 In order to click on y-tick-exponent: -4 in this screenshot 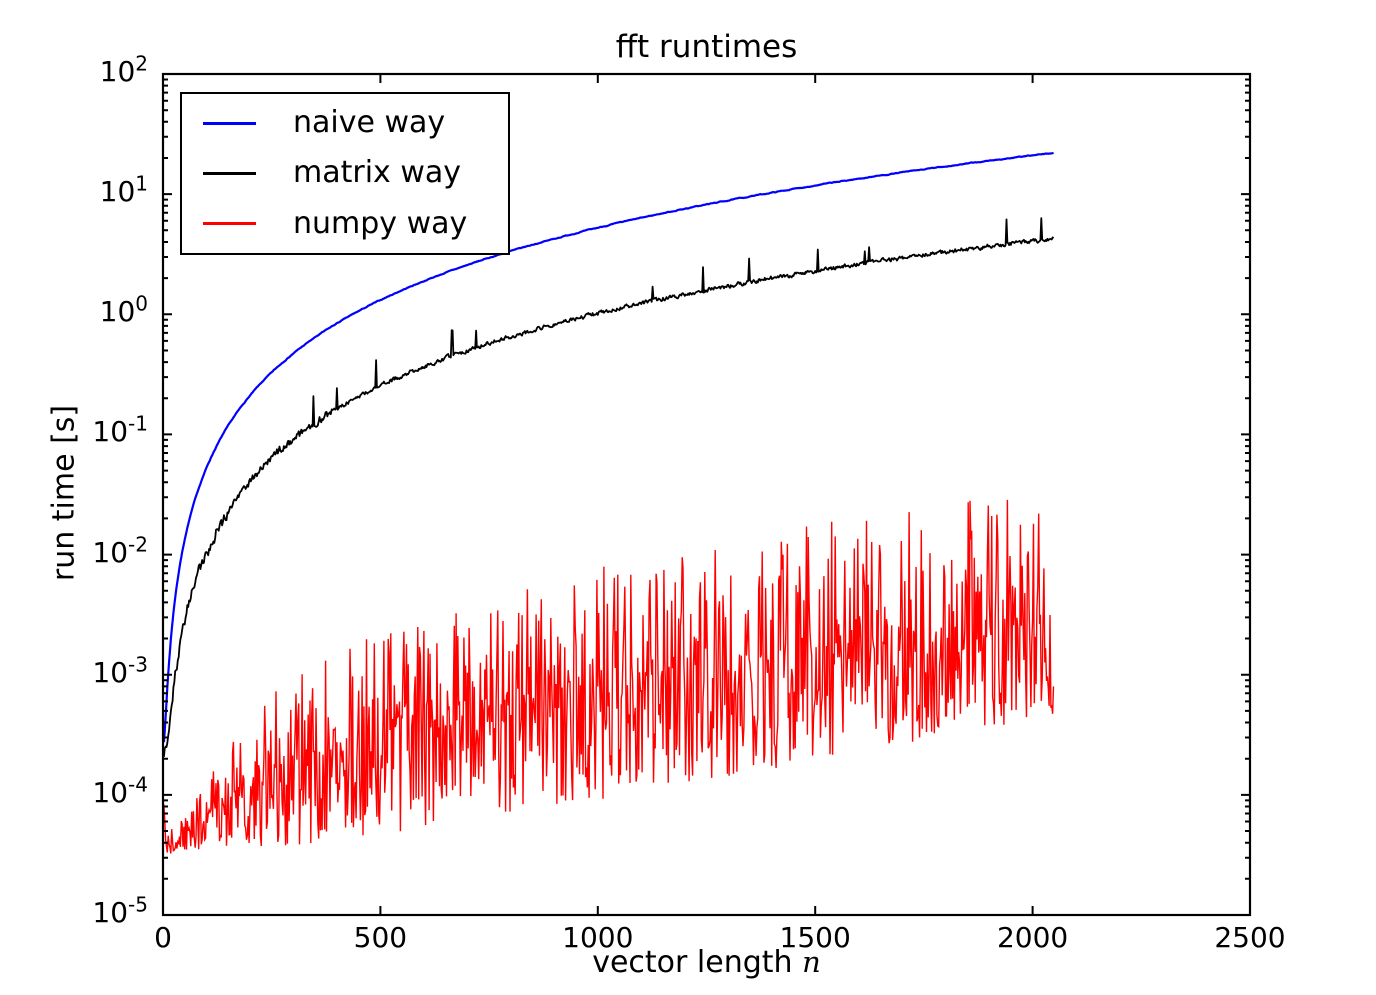, I will do `click(138, 784)`.